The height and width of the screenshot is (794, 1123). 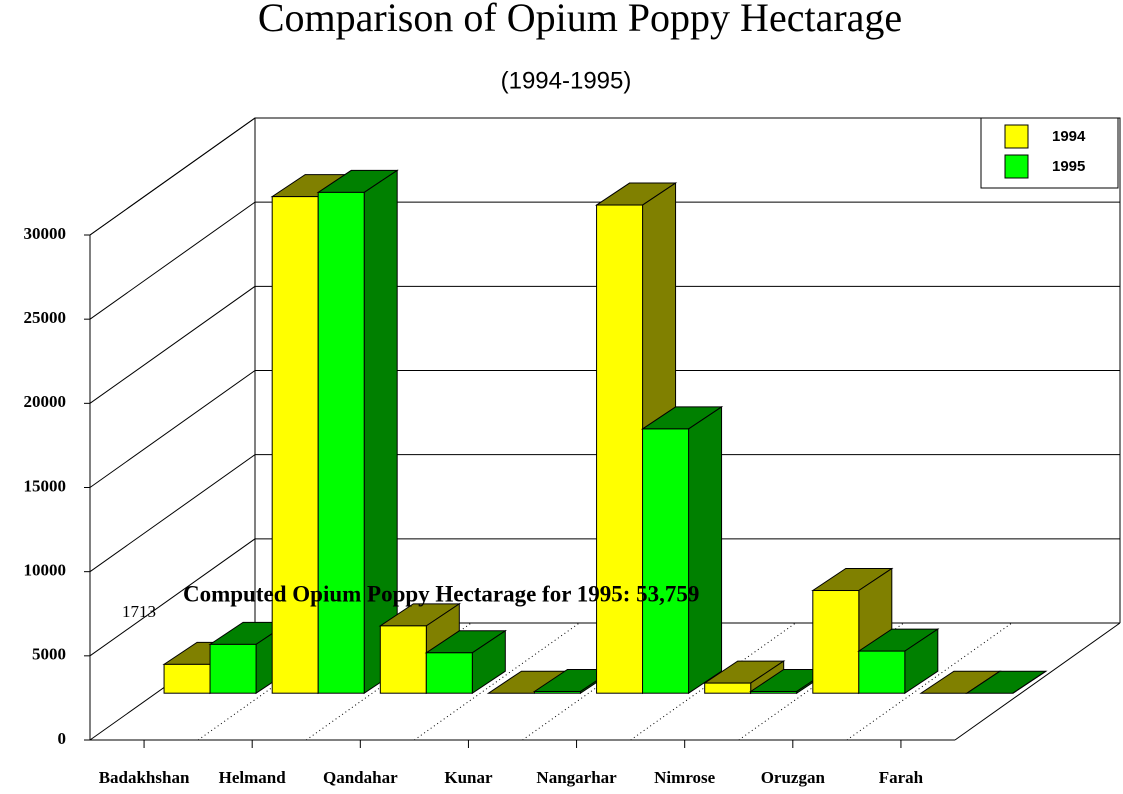 What do you see at coordinates (45, 485) in the screenshot?
I see `y-tick-label: 15000` at bounding box center [45, 485].